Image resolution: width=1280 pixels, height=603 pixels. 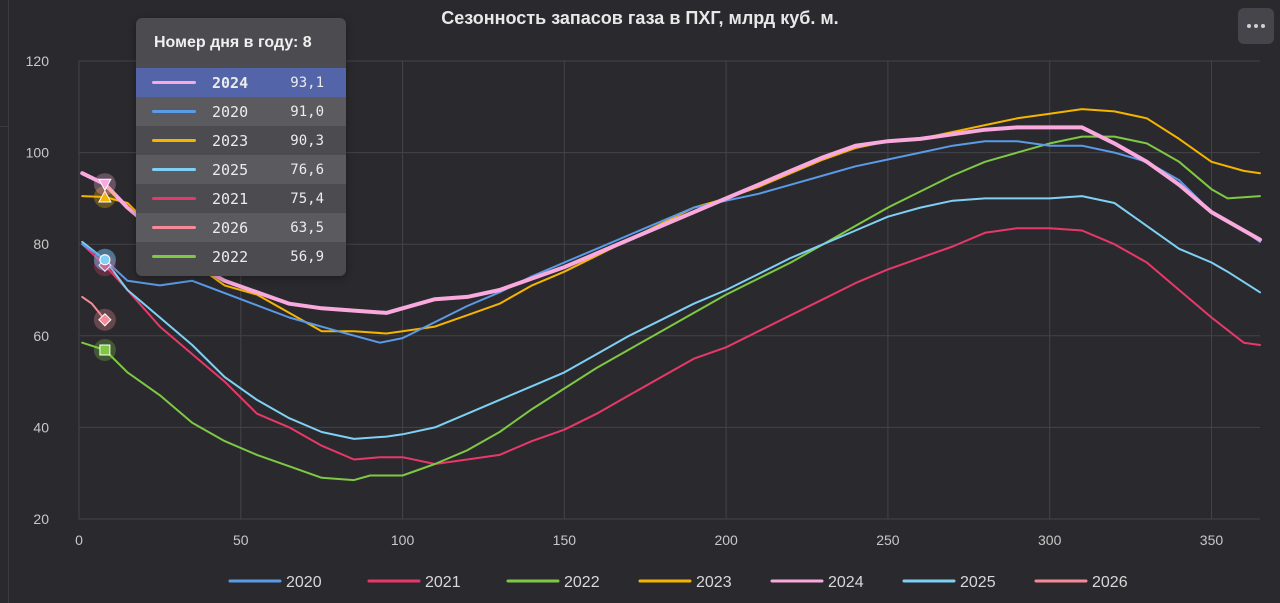 What do you see at coordinates (230, 140) in the screenshot?
I see `tooltip-year: 2023` at bounding box center [230, 140].